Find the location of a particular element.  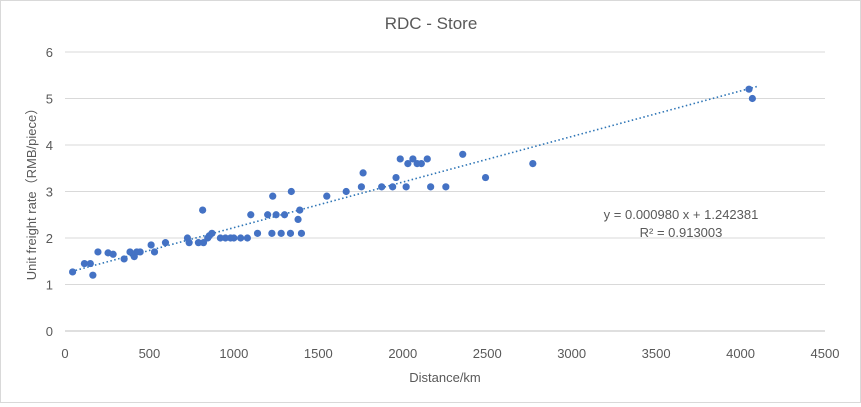

x-tick-label: 3000 is located at coordinates (571, 353).